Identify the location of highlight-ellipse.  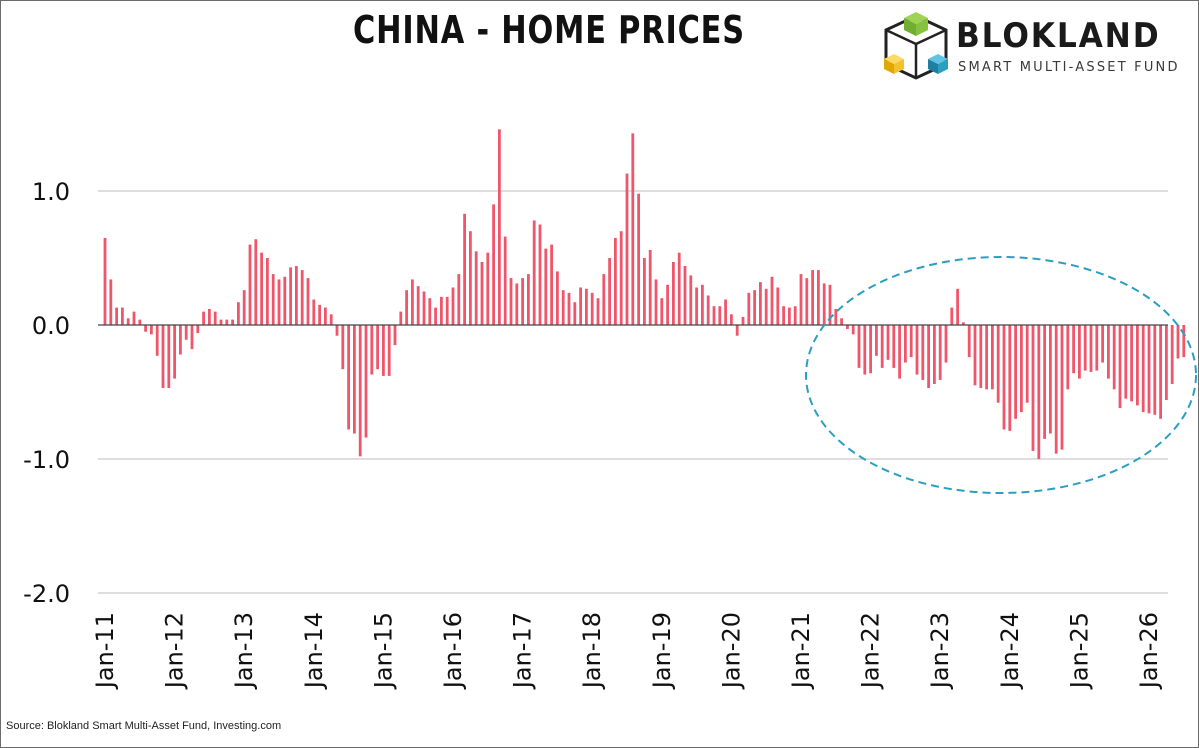
(1001, 375).